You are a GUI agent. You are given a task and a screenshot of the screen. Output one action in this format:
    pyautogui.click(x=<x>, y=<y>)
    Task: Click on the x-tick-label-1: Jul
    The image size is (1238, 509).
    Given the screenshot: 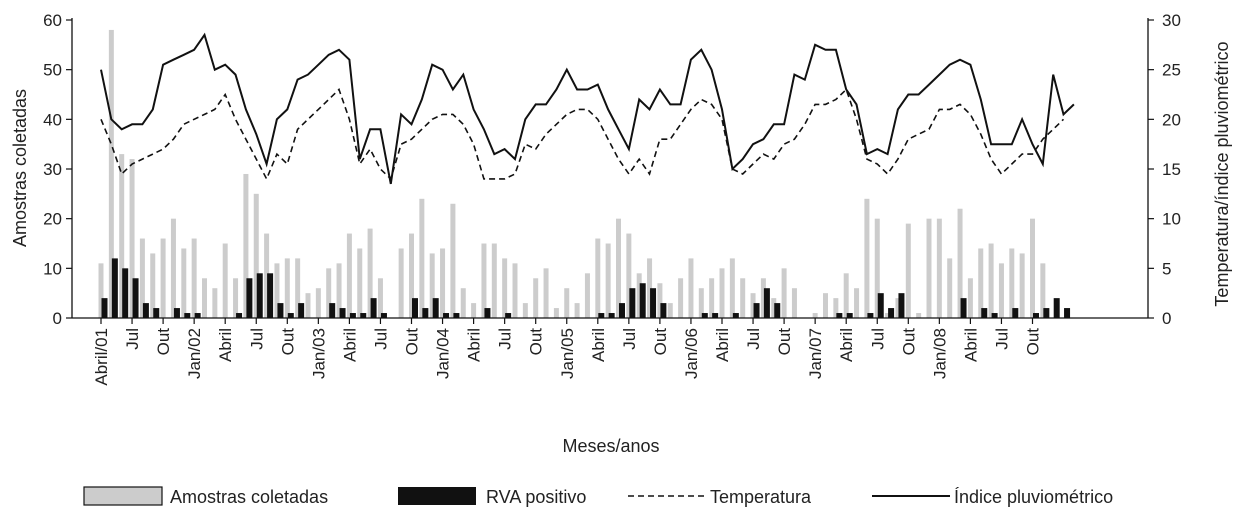 What is the action you would take?
    pyautogui.click(x=132, y=339)
    